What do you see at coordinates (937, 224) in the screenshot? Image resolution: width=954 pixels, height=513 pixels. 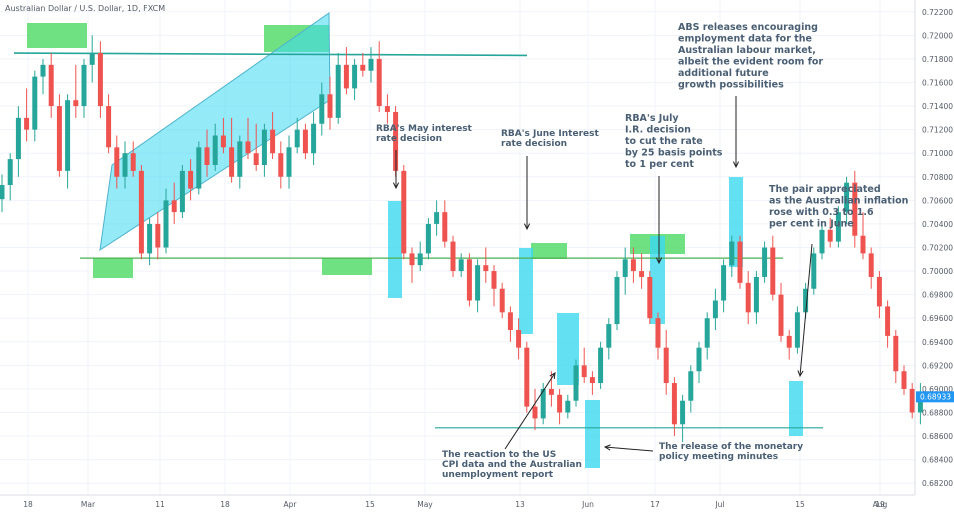 I see `y-tick-label: 0.70400` at bounding box center [937, 224].